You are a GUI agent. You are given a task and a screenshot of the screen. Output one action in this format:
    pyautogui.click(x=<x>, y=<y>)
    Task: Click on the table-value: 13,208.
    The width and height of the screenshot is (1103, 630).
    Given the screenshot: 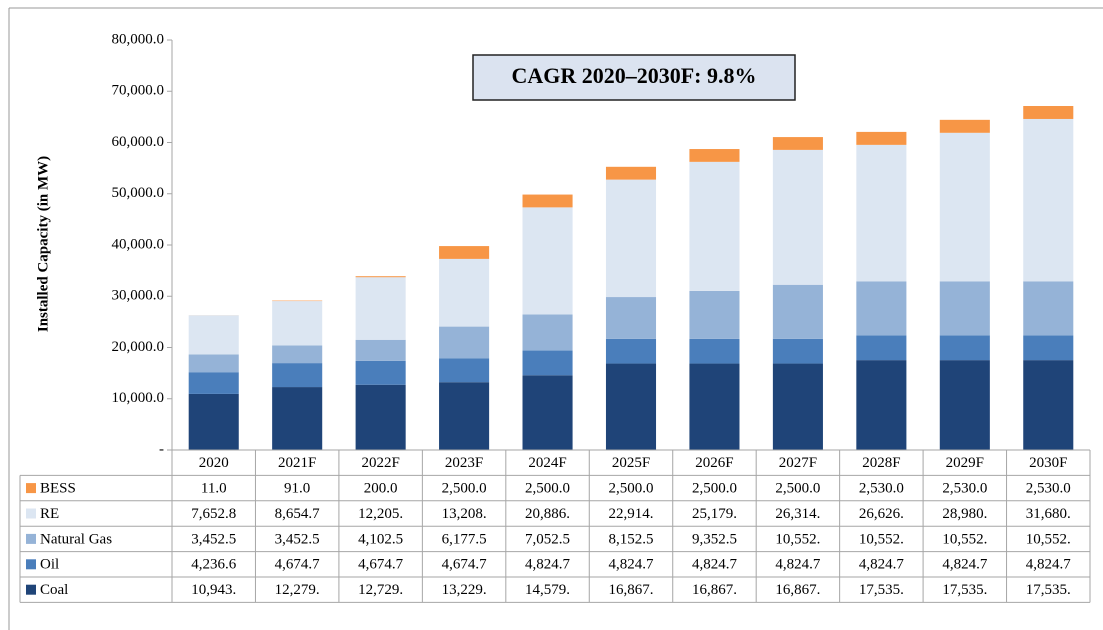 What is the action you would take?
    pyautogui.click(x=464, y=514)
    